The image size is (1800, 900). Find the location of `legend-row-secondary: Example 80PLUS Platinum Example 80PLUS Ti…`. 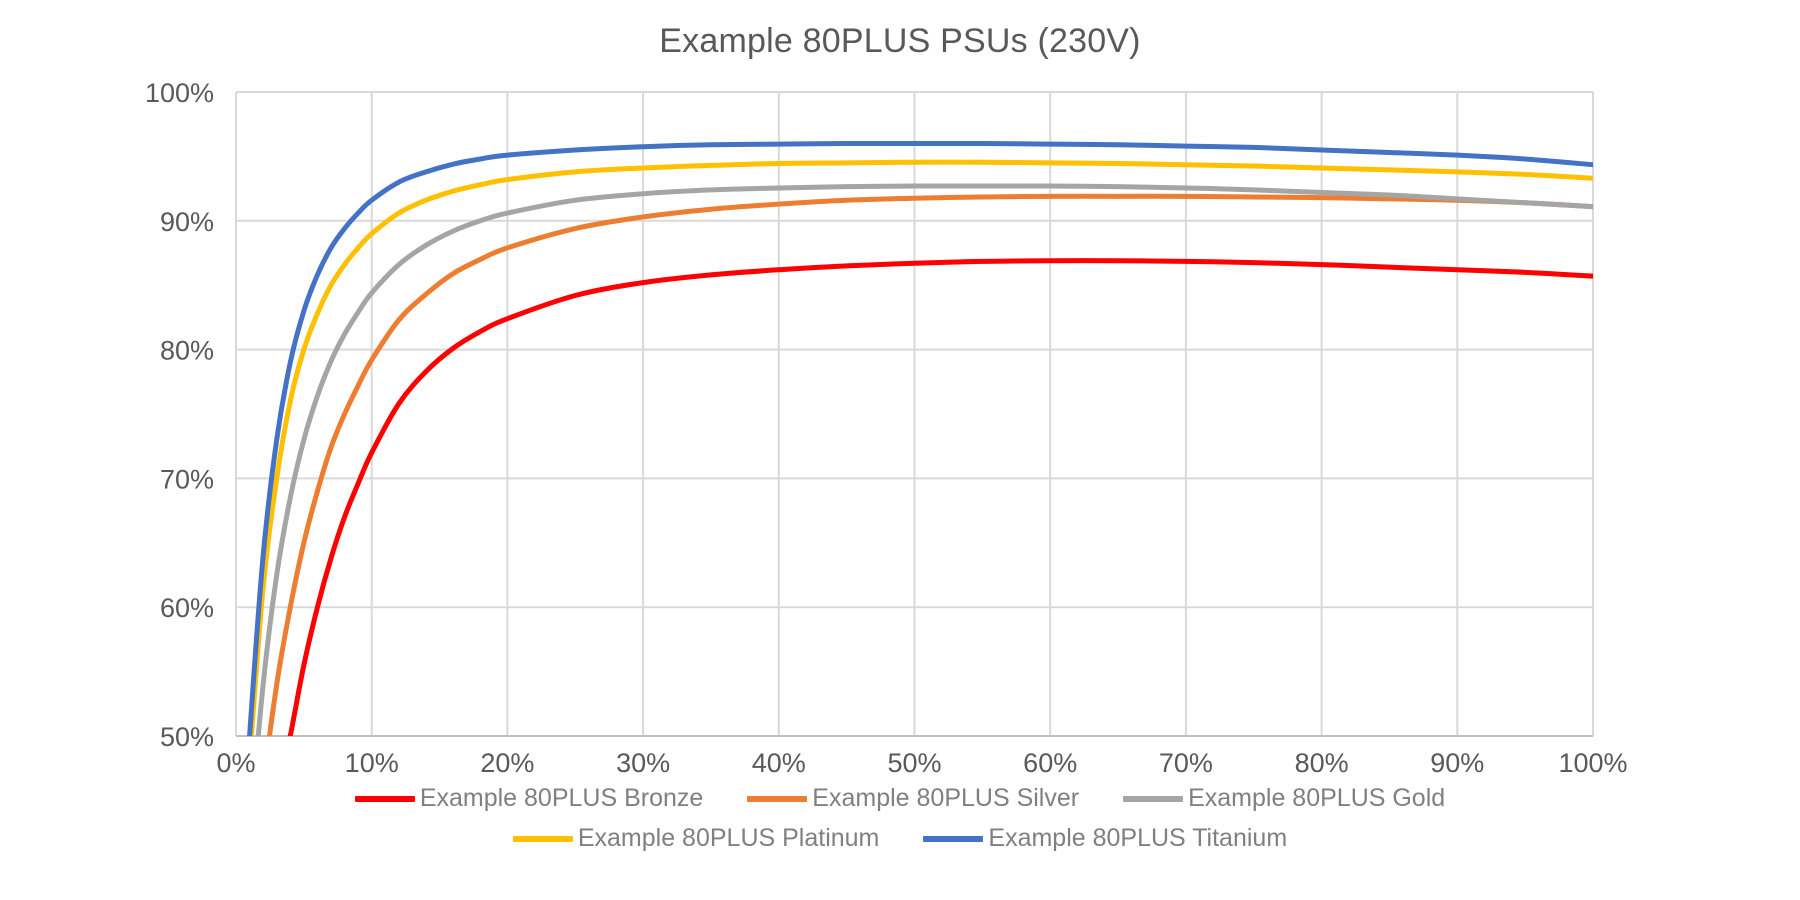

legend-row-secondary: Example 80PLUS Platinum Example 80PLUS Ti… is located at coordinates (900, 838).